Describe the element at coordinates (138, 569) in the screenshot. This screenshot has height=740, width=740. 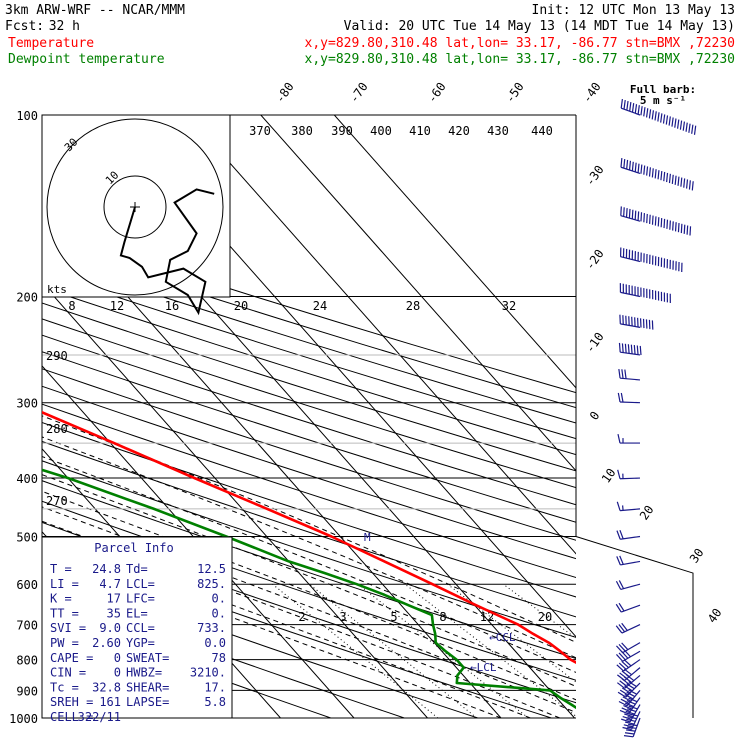
I see `parcel-row: T = 24.8 Td= 12.5` at that location.